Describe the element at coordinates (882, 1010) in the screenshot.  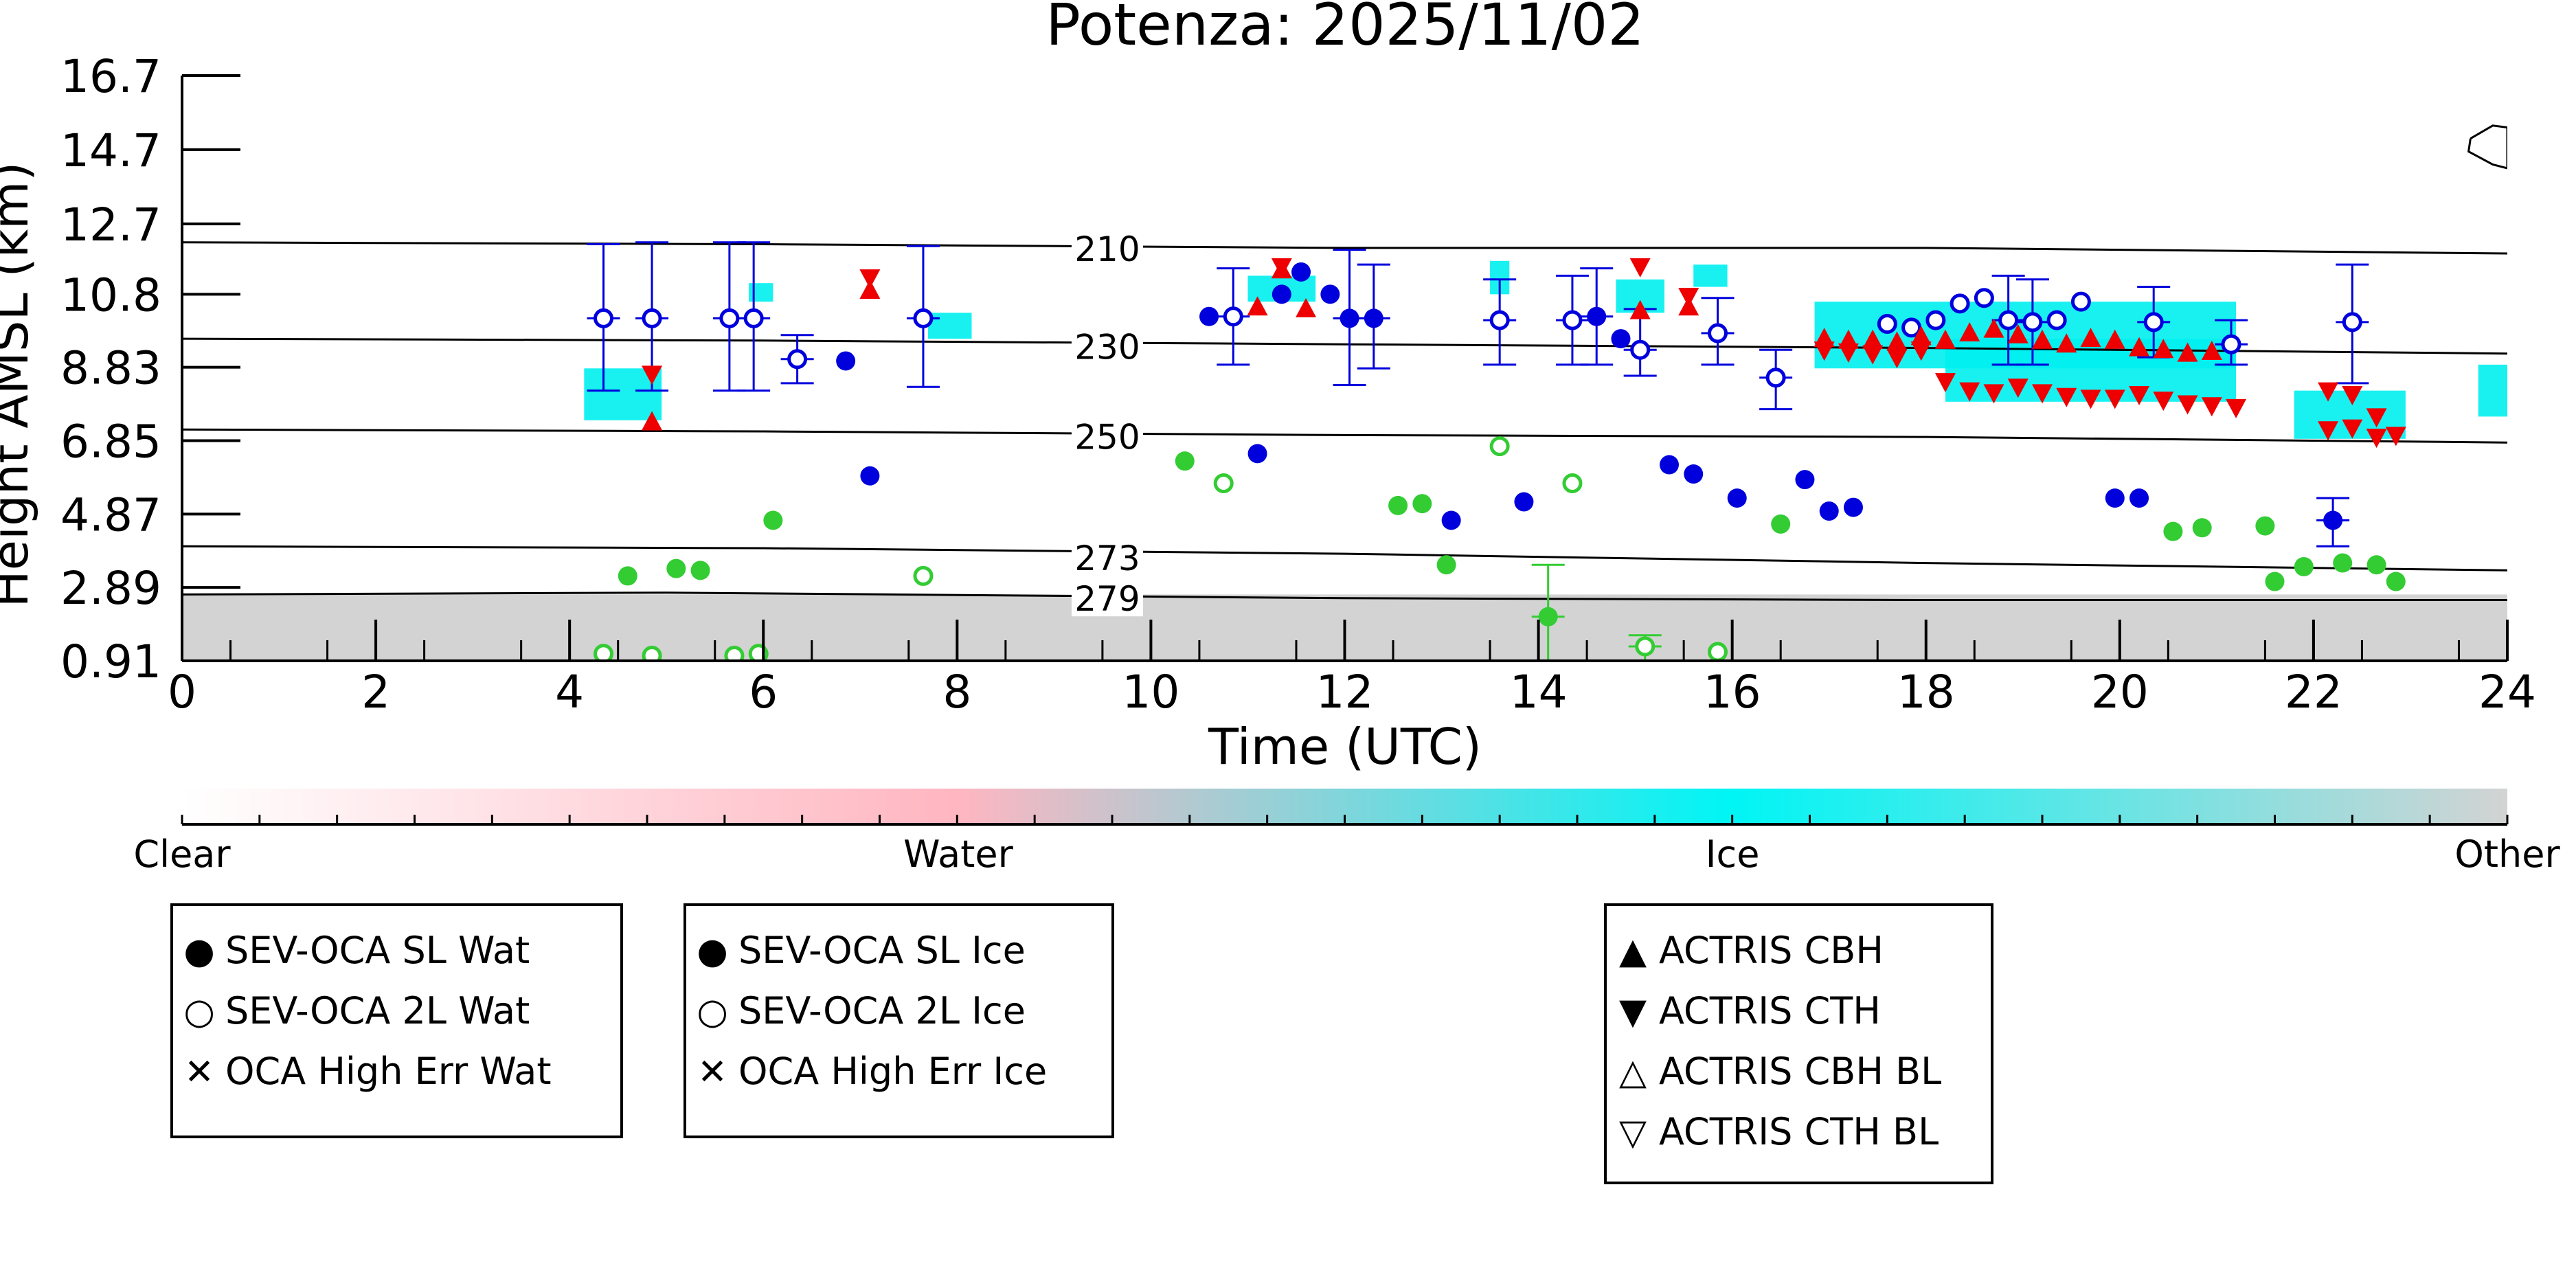
I see `legend-label: SEV-OCA 2L Ice` at that location.